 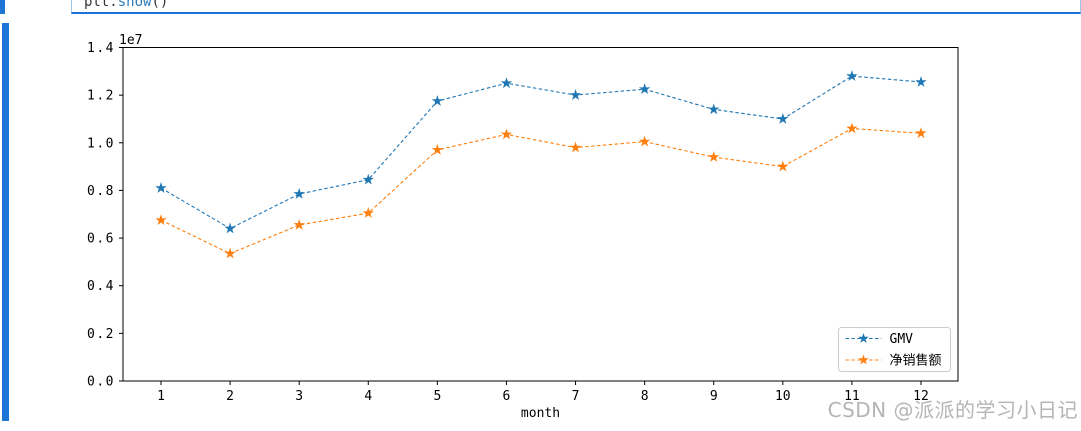 What do you see at coordinates (921, 396) in the screenshot?
I see `x-tick-label: 12` at bounding box center [921, 396].